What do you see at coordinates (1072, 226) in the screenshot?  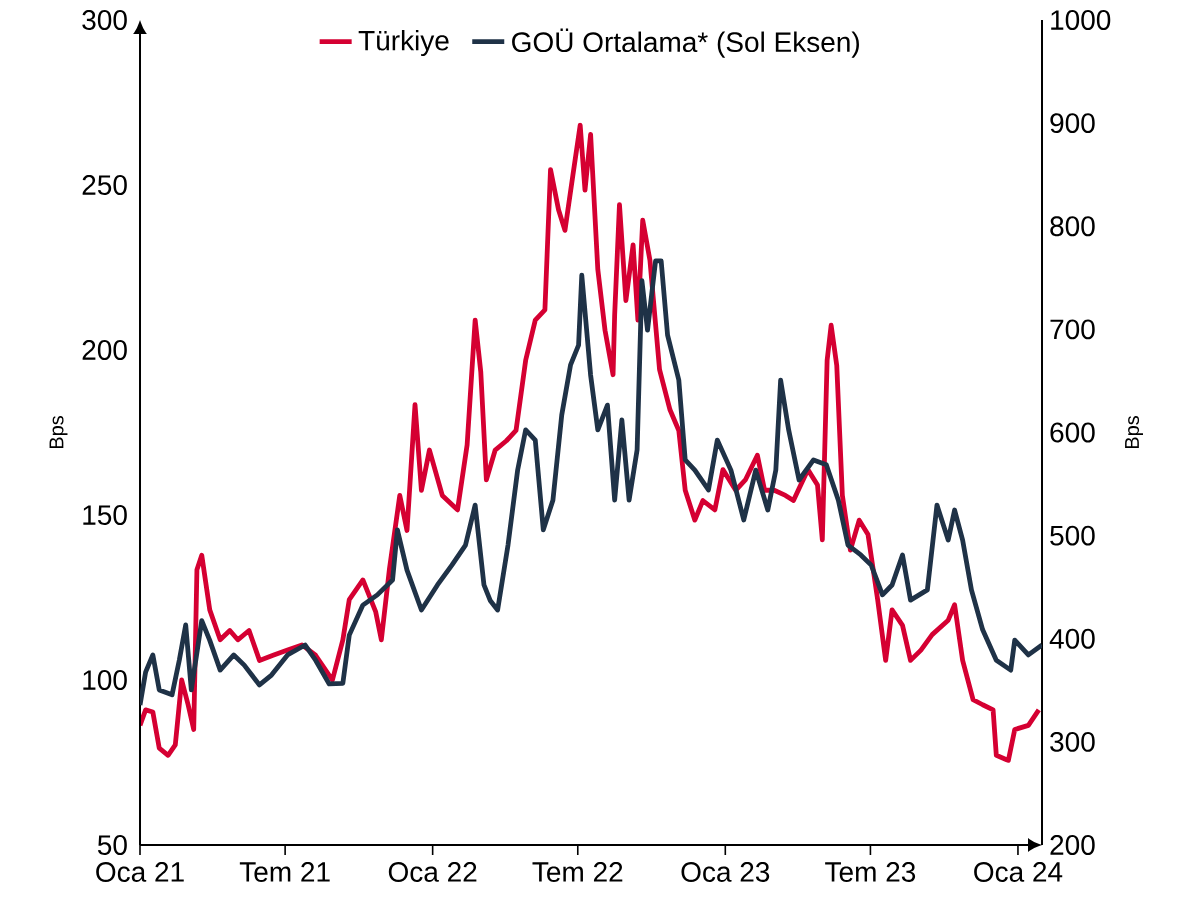 I see `y2-tick-label: 800` at bounding box center [1072, 226].